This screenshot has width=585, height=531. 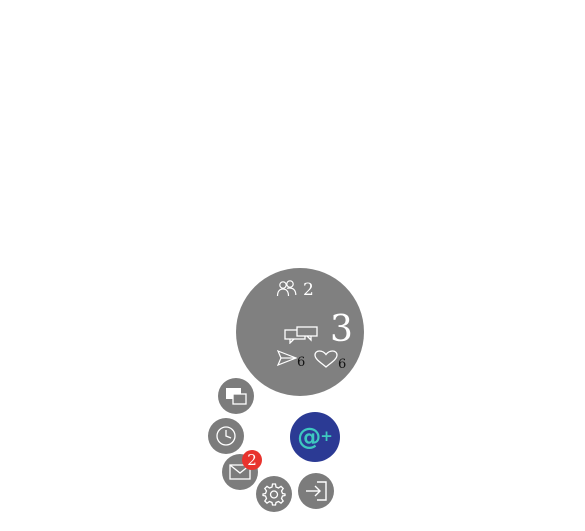 I want to click on screens-button, so click(x=236, y=396).